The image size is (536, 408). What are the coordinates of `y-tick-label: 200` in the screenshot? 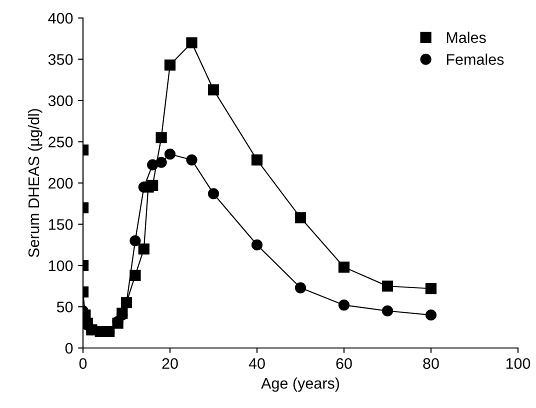 It's located at (60, 183).